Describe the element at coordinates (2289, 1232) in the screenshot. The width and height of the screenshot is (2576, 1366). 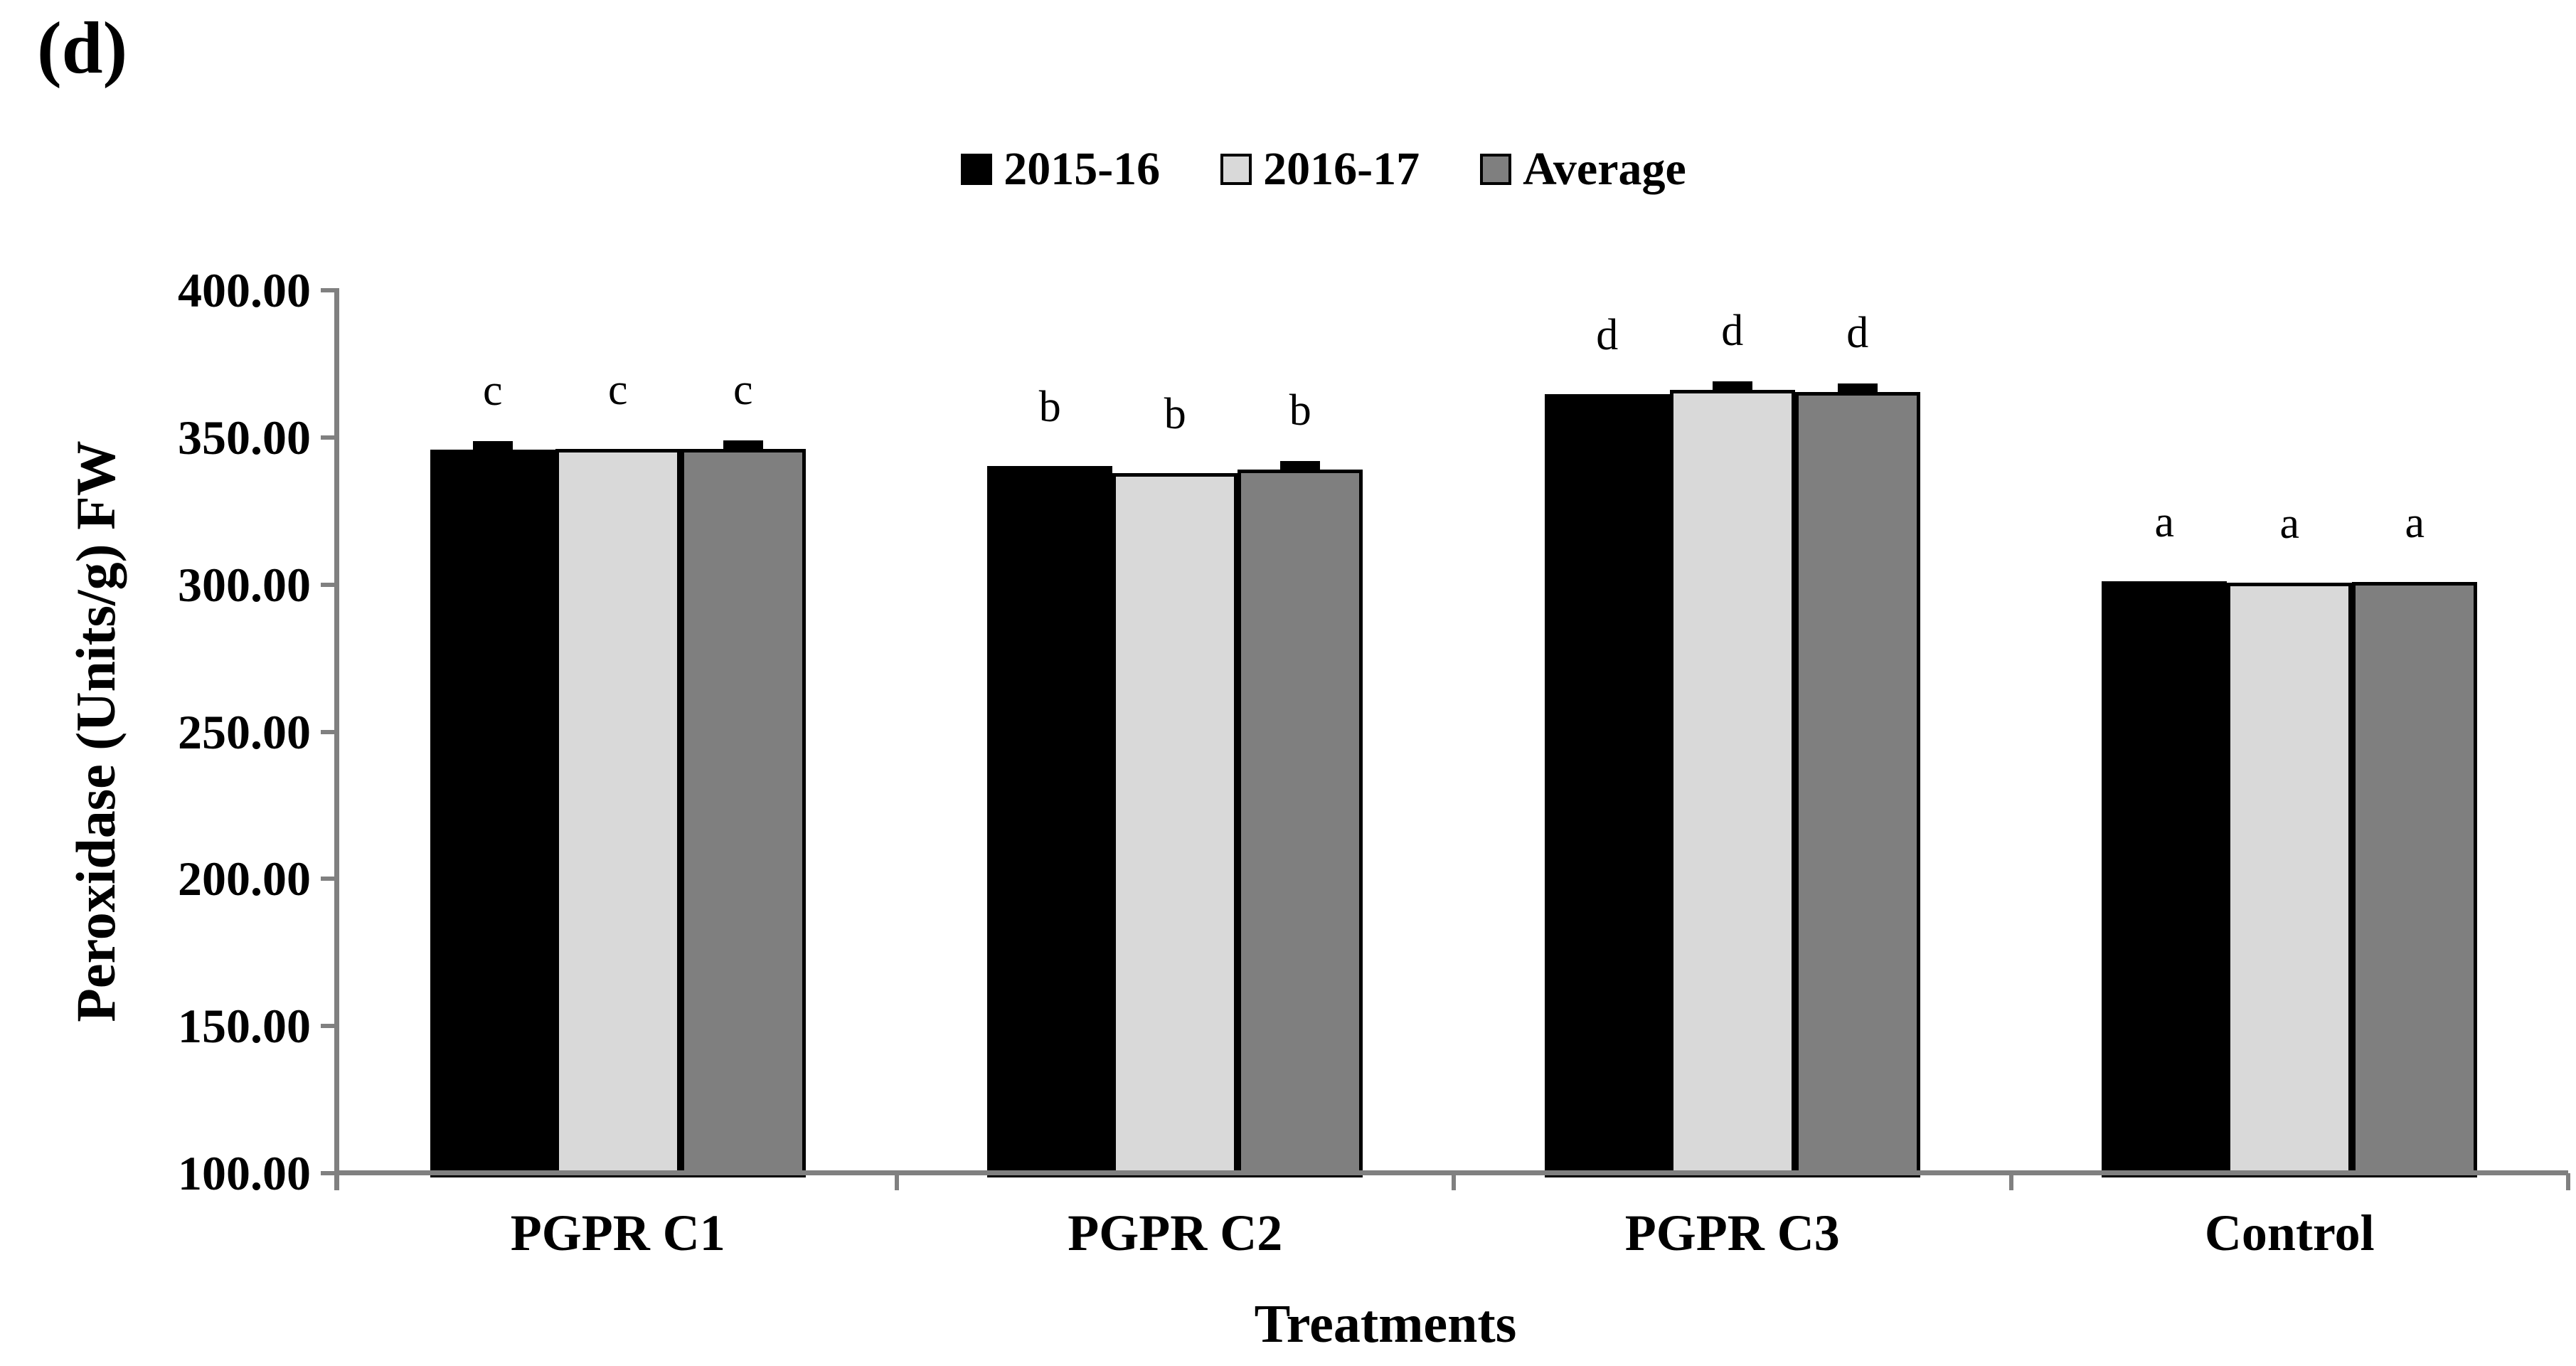
I see `x-category-label: Control` at that location.